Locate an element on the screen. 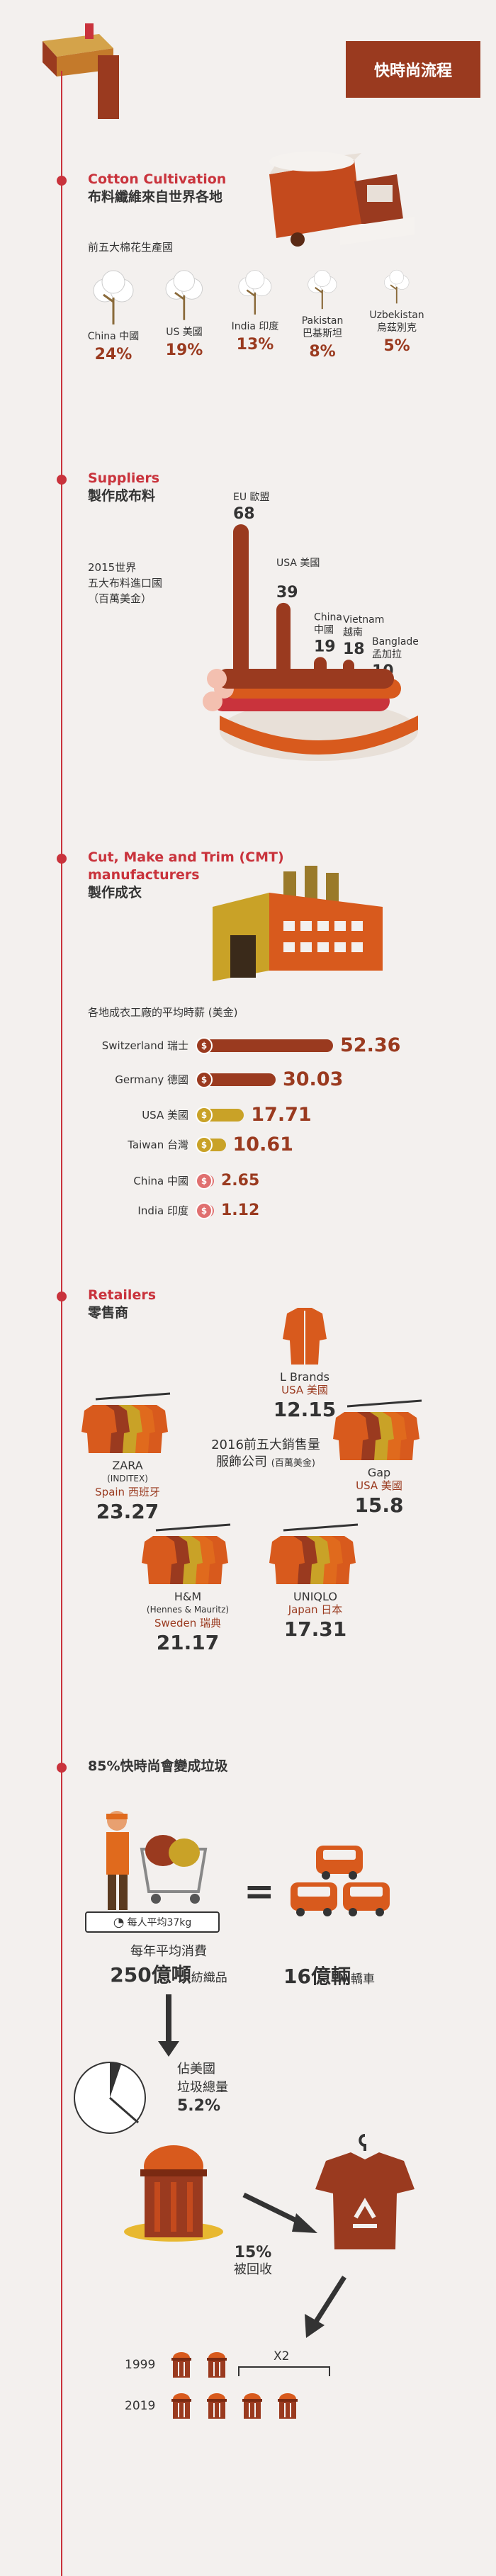 The image size is (496, 2576). fabric-bar-label-zh: 中國 is located at coordinates (324, 629).